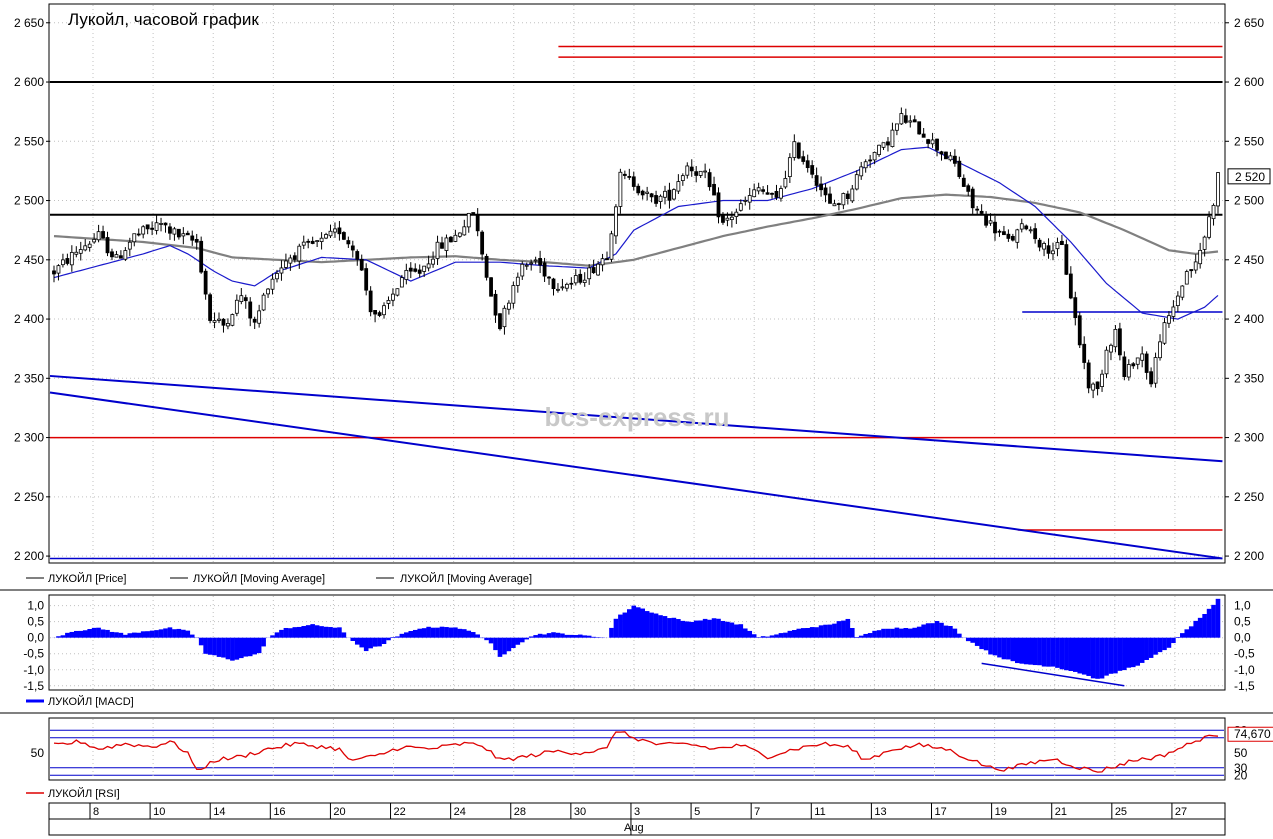  Describe the element at coordinates (91, 701) in the screenshot. I see `legend-macd: ЛУКОЙЛ [MACD]` at that location.